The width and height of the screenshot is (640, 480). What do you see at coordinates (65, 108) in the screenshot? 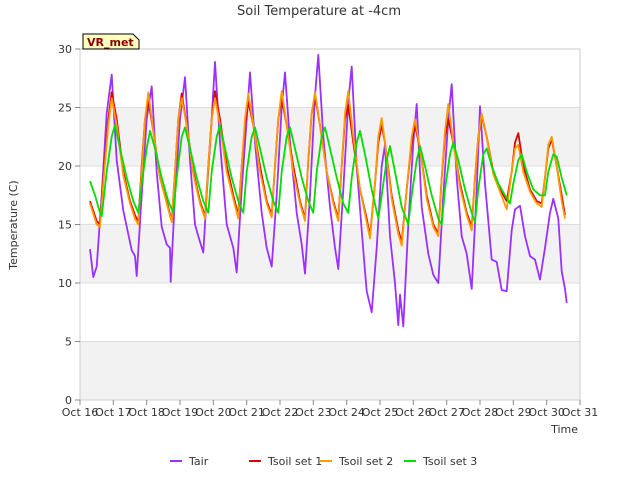
I see `y-tick-label: 25` at bounding box center [65, 108].